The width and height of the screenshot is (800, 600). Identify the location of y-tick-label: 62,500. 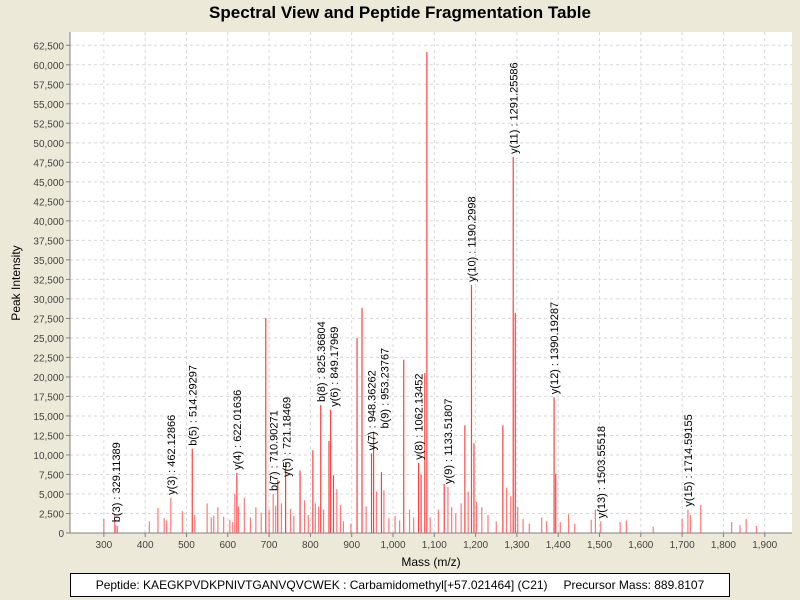
(48, 46).